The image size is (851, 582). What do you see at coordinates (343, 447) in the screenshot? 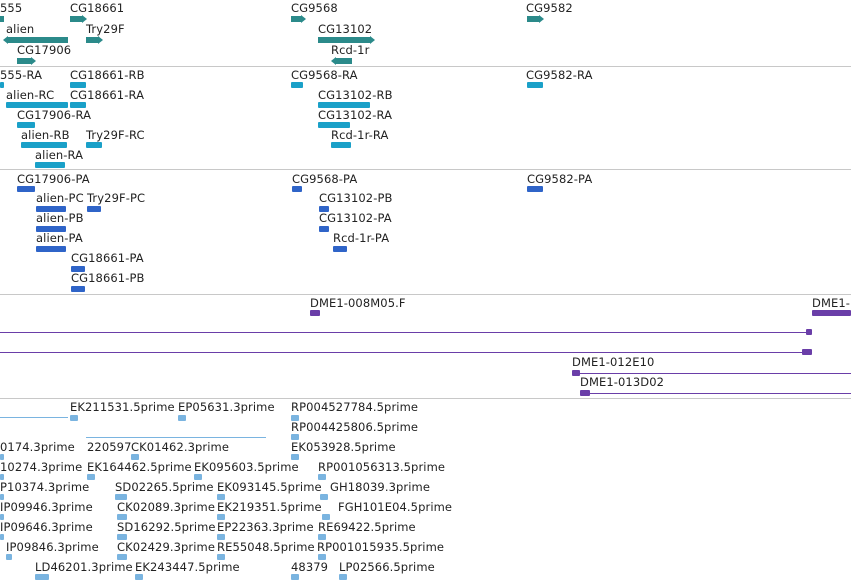
I see `est-label: EK053928.5prime` at bounding box center [343, 447].